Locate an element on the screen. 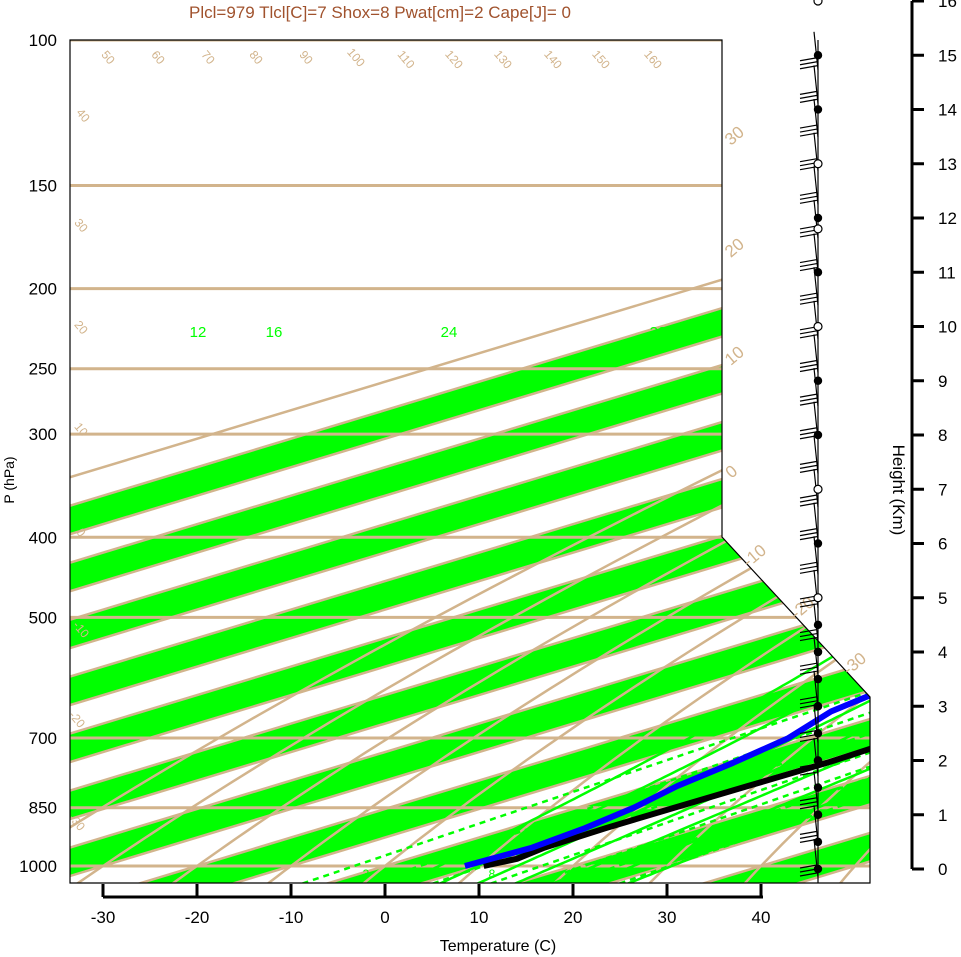 The width and height of the screenshot is (961, 957). y-tick-label: 200 is located at coordinates (43, 289).